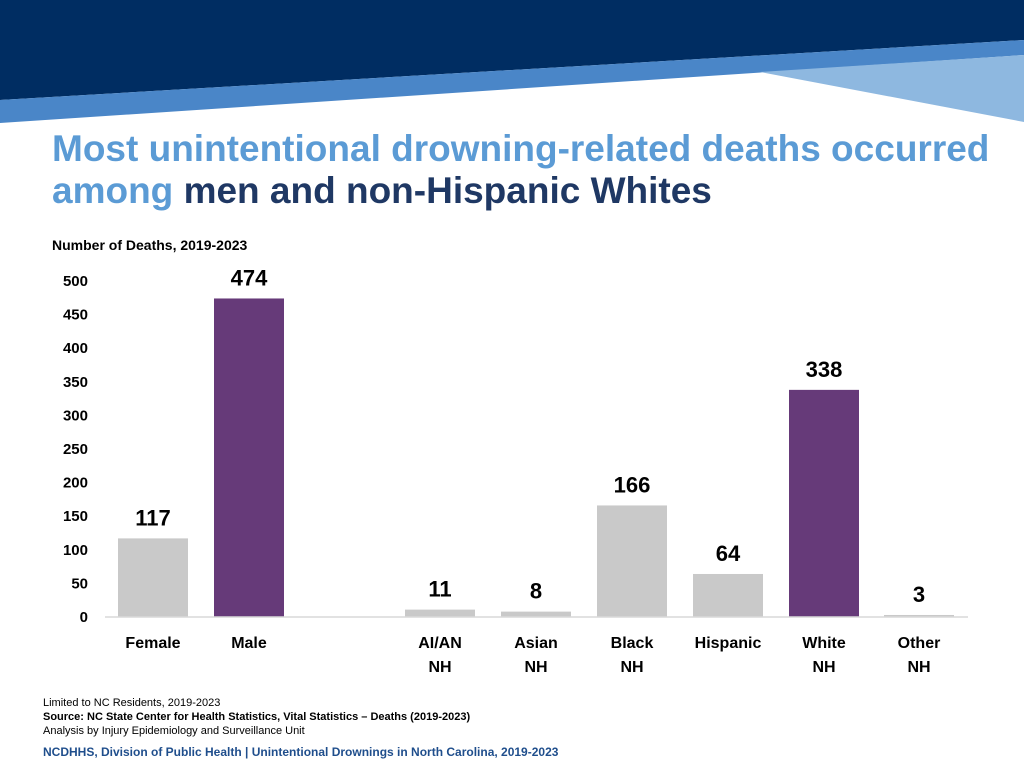  I want to click on header-light-stripe, so click(892, 88).